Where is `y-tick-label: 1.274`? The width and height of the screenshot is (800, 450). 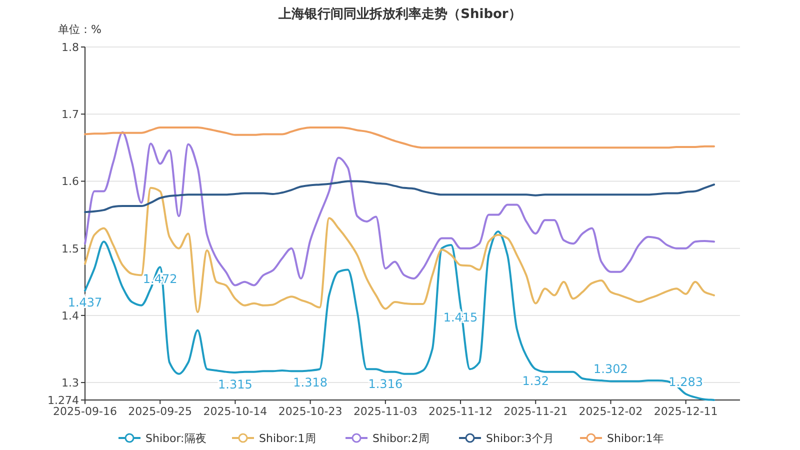
y-tick-label: 1.274 is located at coordinates (63, 400).